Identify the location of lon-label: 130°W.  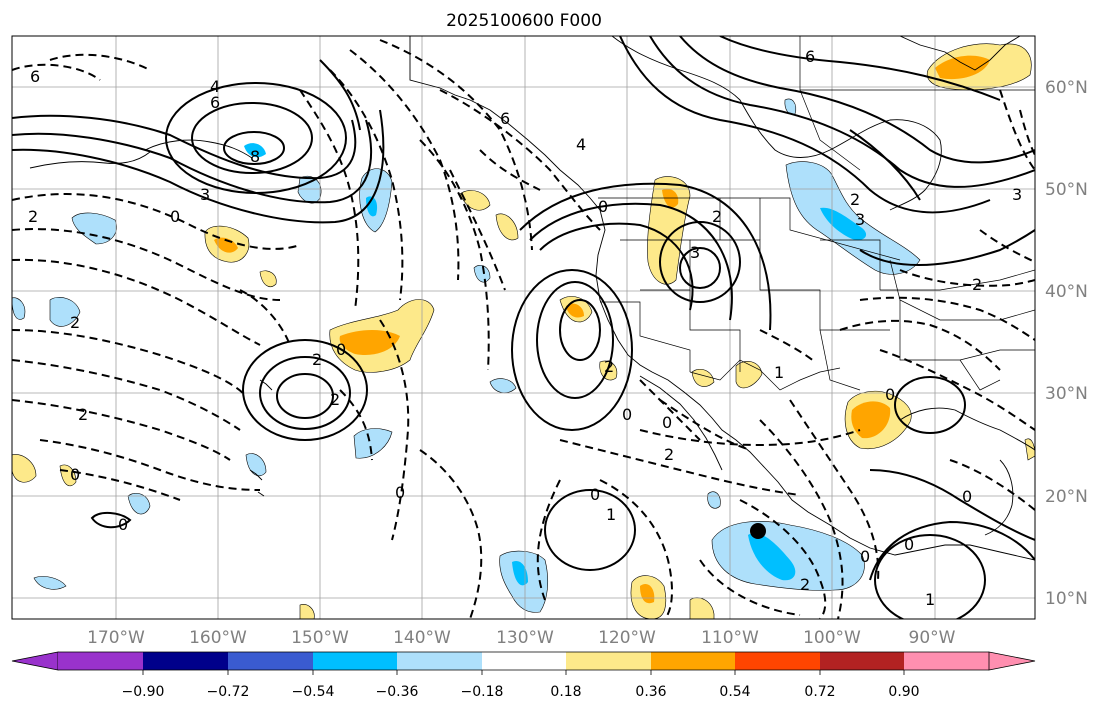
(525, 638).